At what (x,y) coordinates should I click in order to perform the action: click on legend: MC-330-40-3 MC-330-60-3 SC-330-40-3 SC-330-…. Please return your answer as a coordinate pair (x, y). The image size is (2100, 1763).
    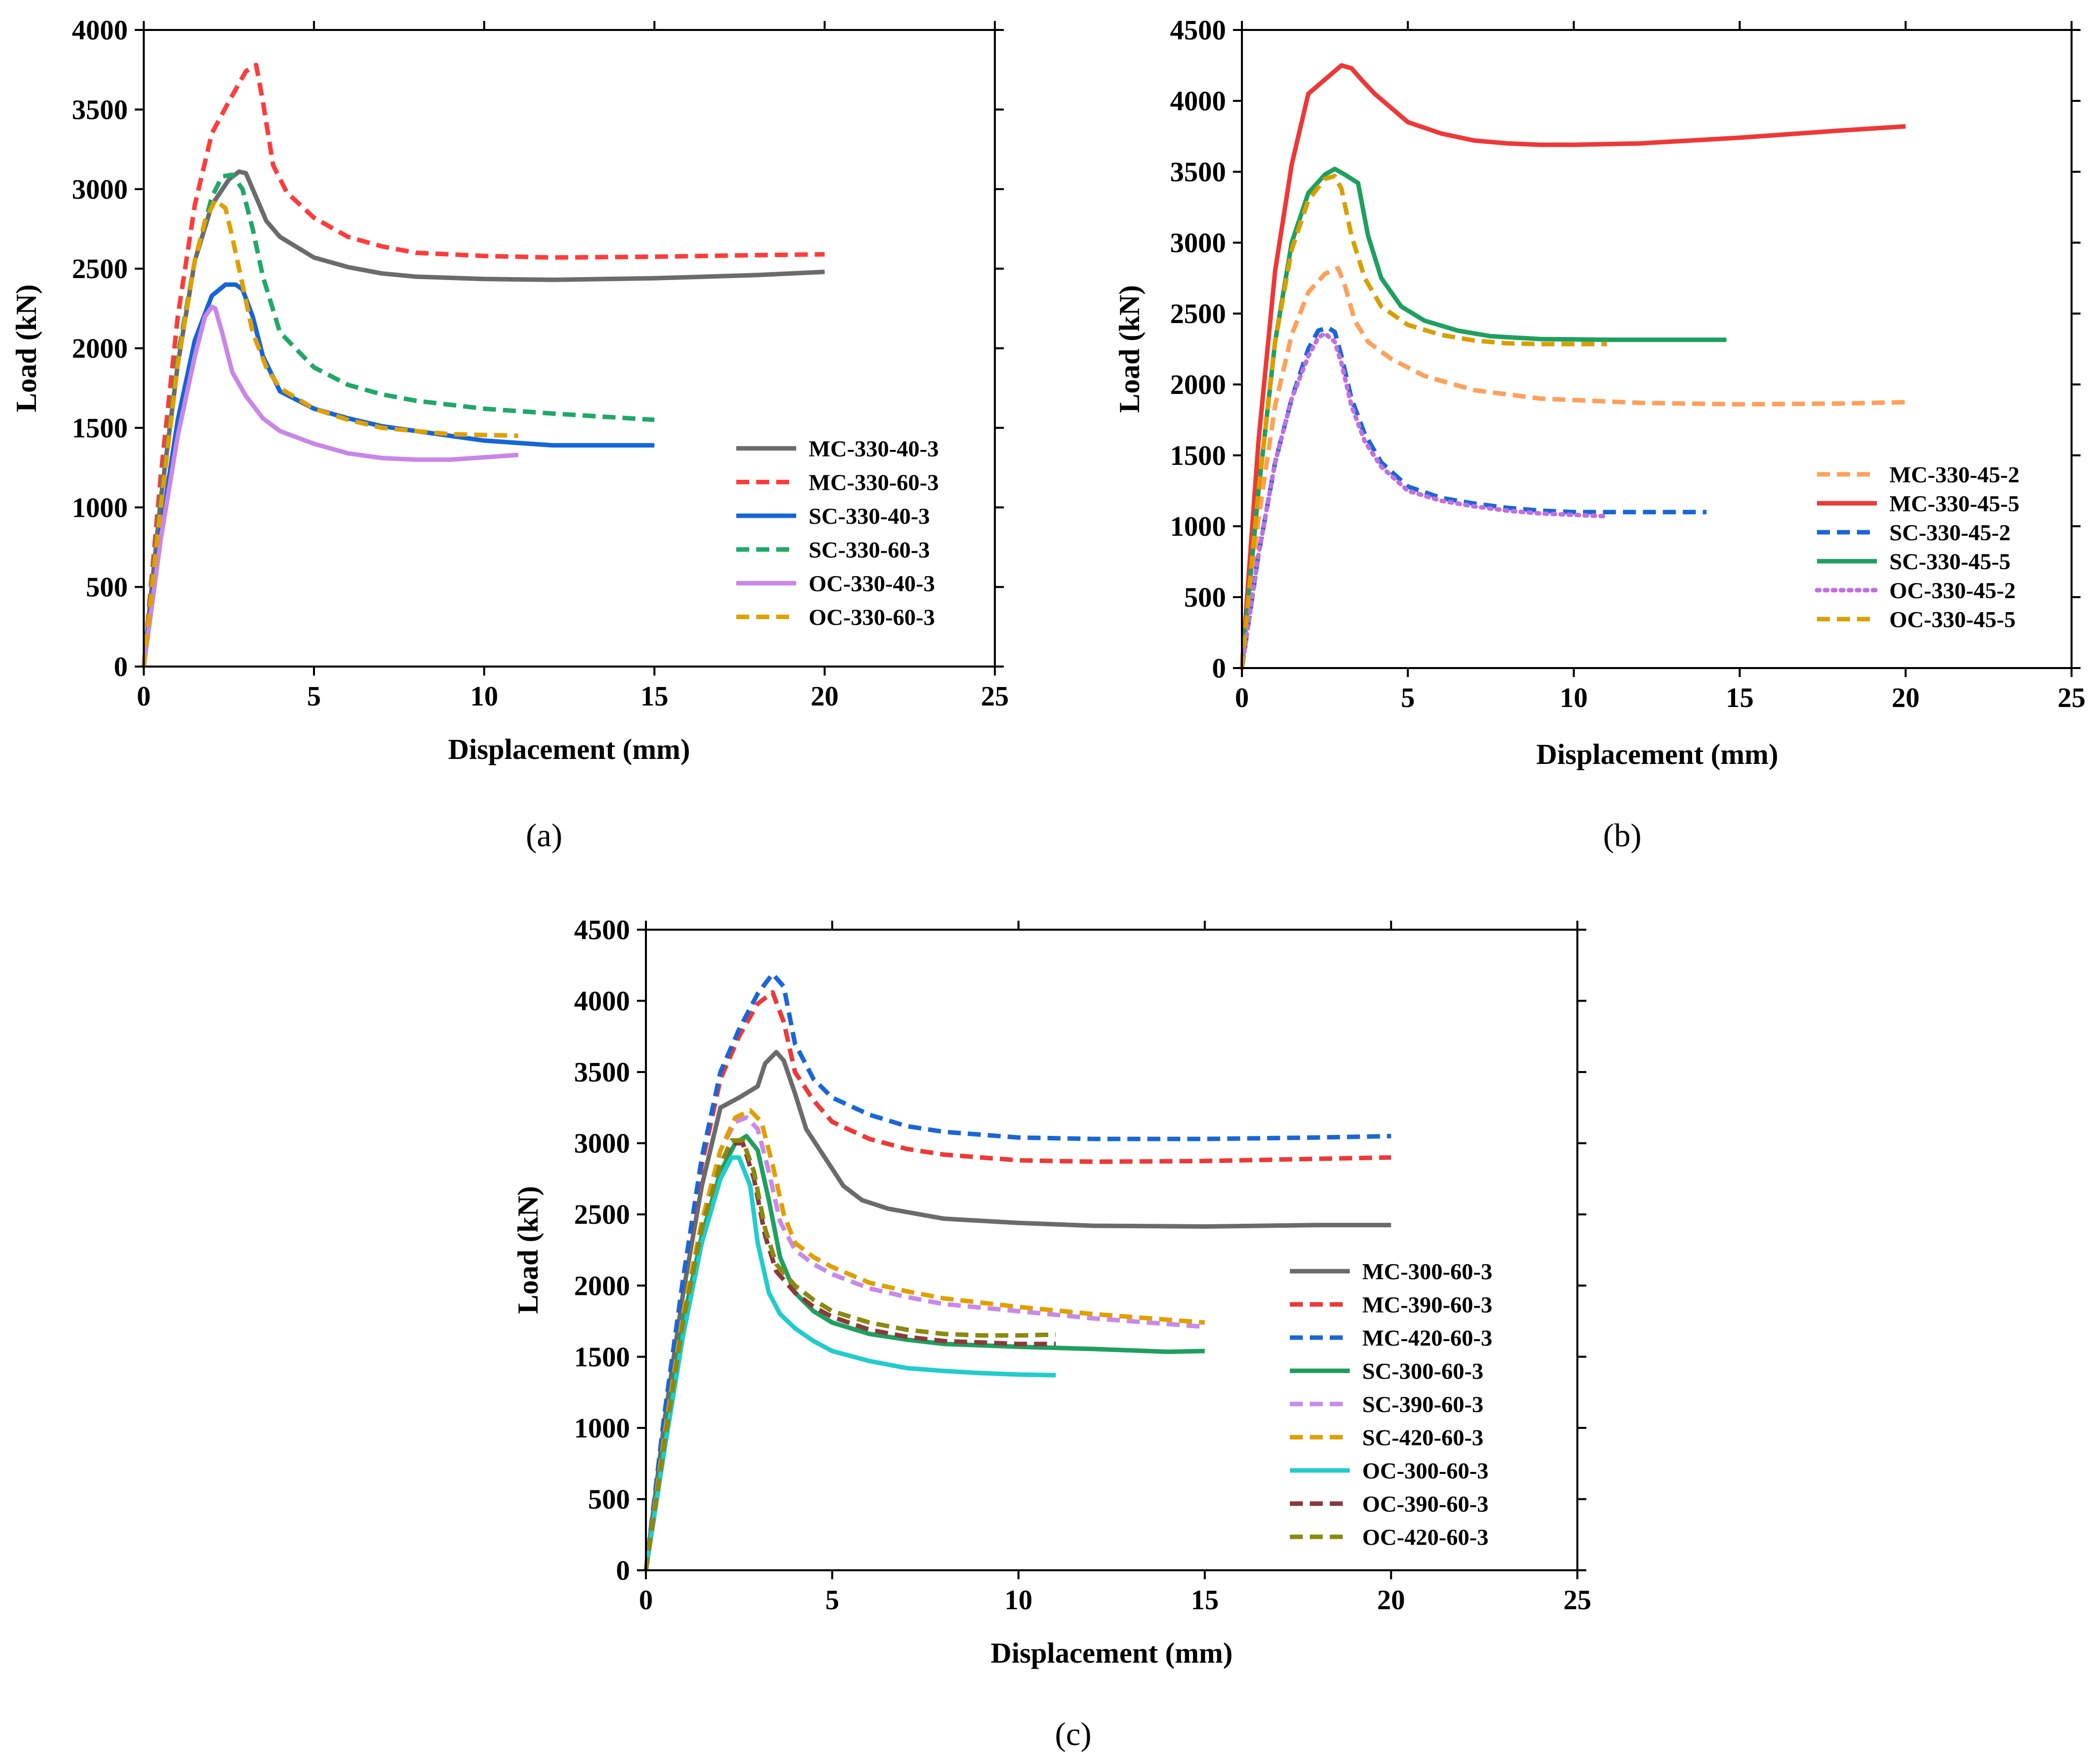
    Looking at the image, I should click on (837, 533).